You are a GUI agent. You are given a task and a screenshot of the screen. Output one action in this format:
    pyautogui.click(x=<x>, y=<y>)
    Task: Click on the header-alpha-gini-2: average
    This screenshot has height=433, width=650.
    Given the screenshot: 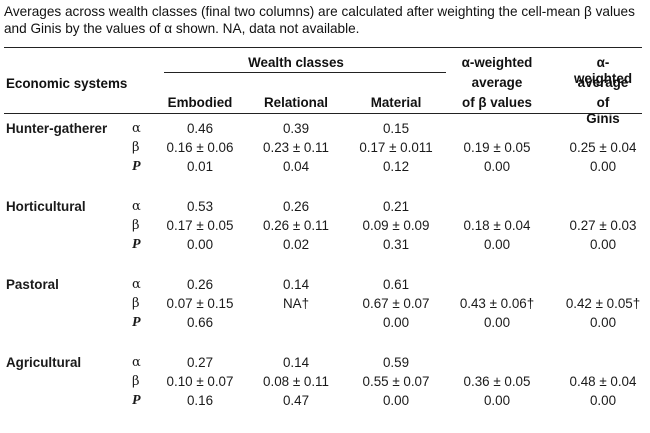 What is the action you would take?
    pyautogui.click(x=603, y=82)
    